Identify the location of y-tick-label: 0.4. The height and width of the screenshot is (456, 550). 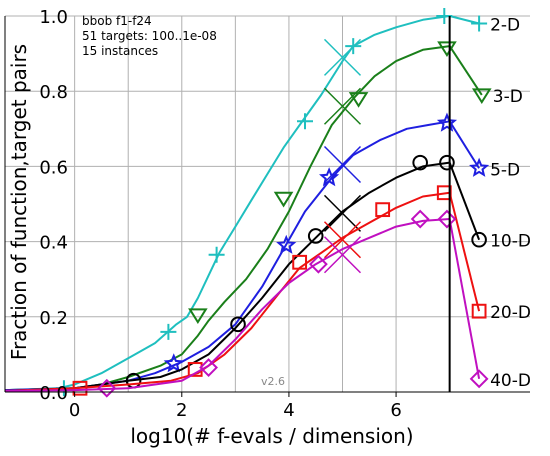
(53, 243).